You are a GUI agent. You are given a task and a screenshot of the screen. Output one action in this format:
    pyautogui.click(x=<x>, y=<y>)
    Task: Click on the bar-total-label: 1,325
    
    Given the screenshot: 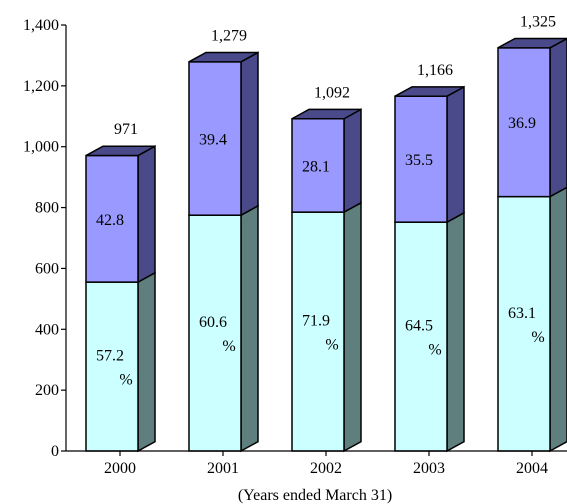 What is the action you would take?
    pyautogui.click(x=538, y=21)
    